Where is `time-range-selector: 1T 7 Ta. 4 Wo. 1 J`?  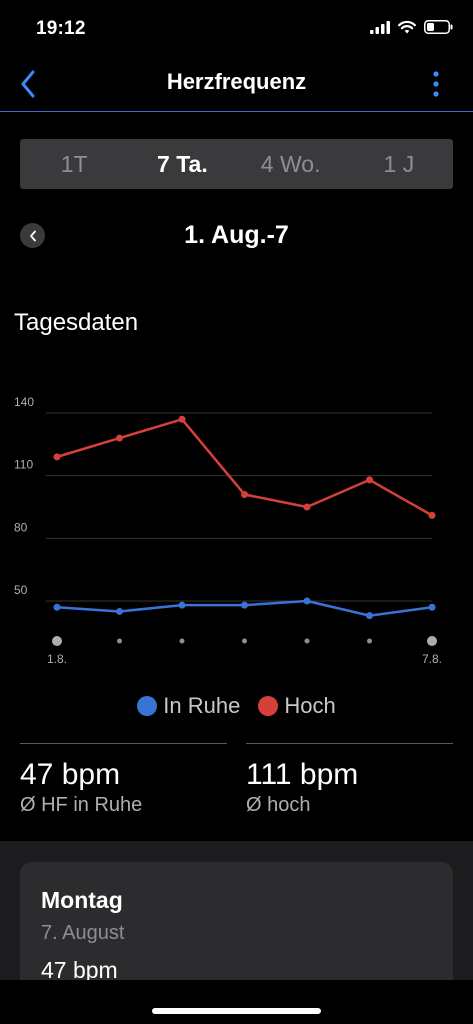 time-range-selector: 1T 7 Ta. 4 Wo. 1 J is located at coordinates (236, 164).